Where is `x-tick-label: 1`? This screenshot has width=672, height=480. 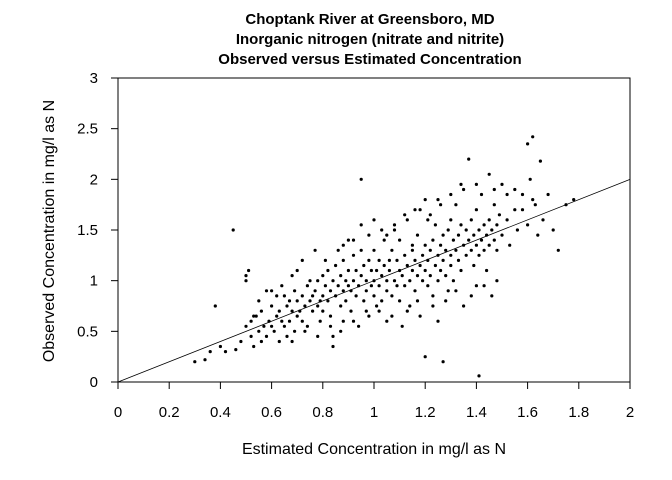
x-tick-label: 1 is located at coordinates (374, 412).